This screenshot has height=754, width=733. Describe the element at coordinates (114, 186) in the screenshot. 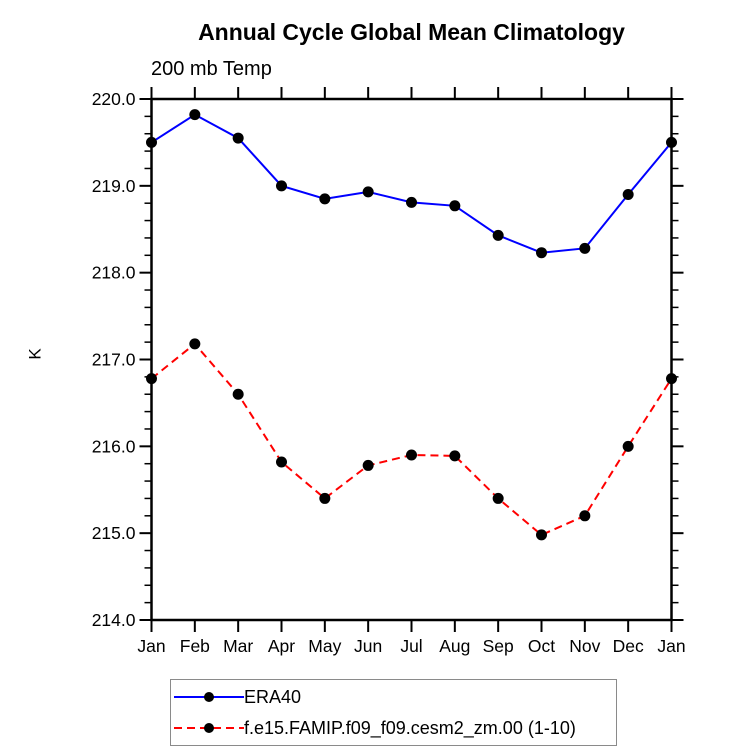

I see `y-tick-label: 219.0` at that location.